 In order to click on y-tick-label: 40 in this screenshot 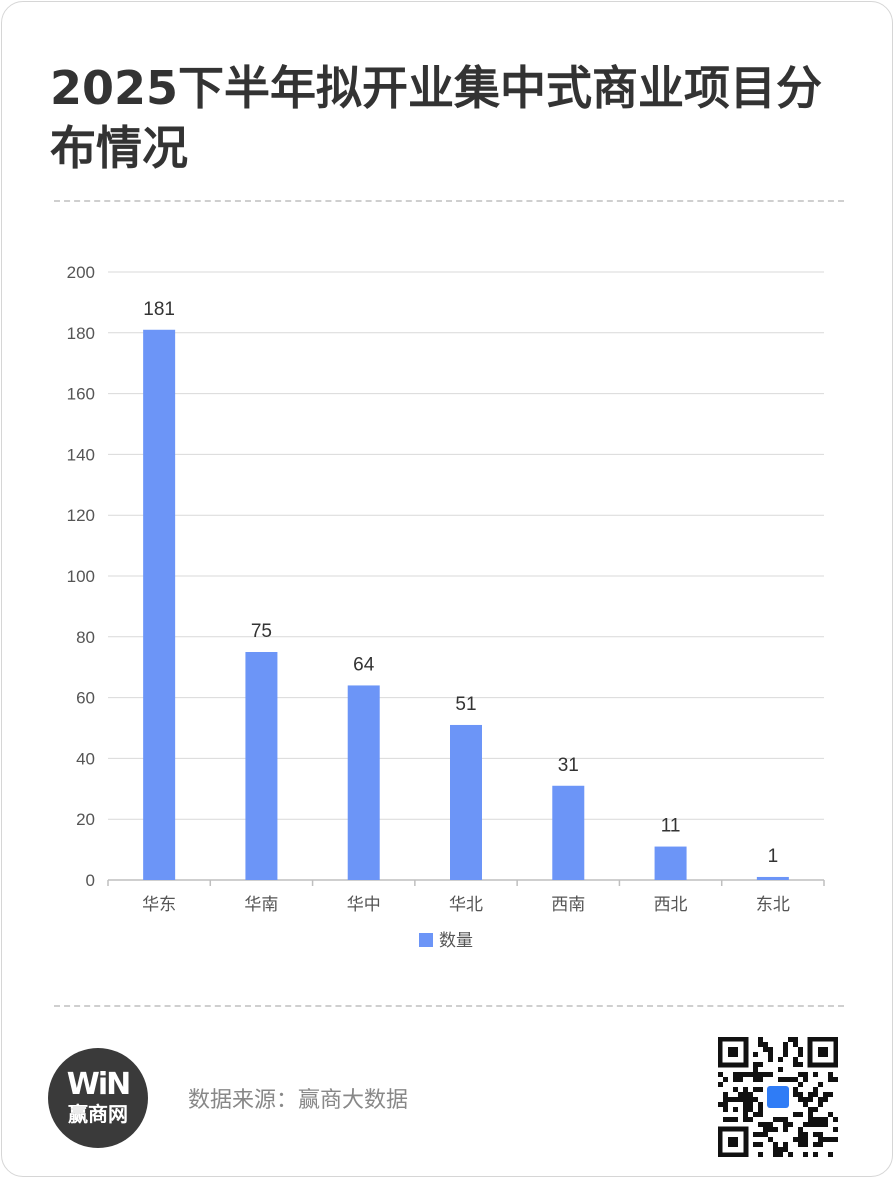, I will do `click(85, 758)`.